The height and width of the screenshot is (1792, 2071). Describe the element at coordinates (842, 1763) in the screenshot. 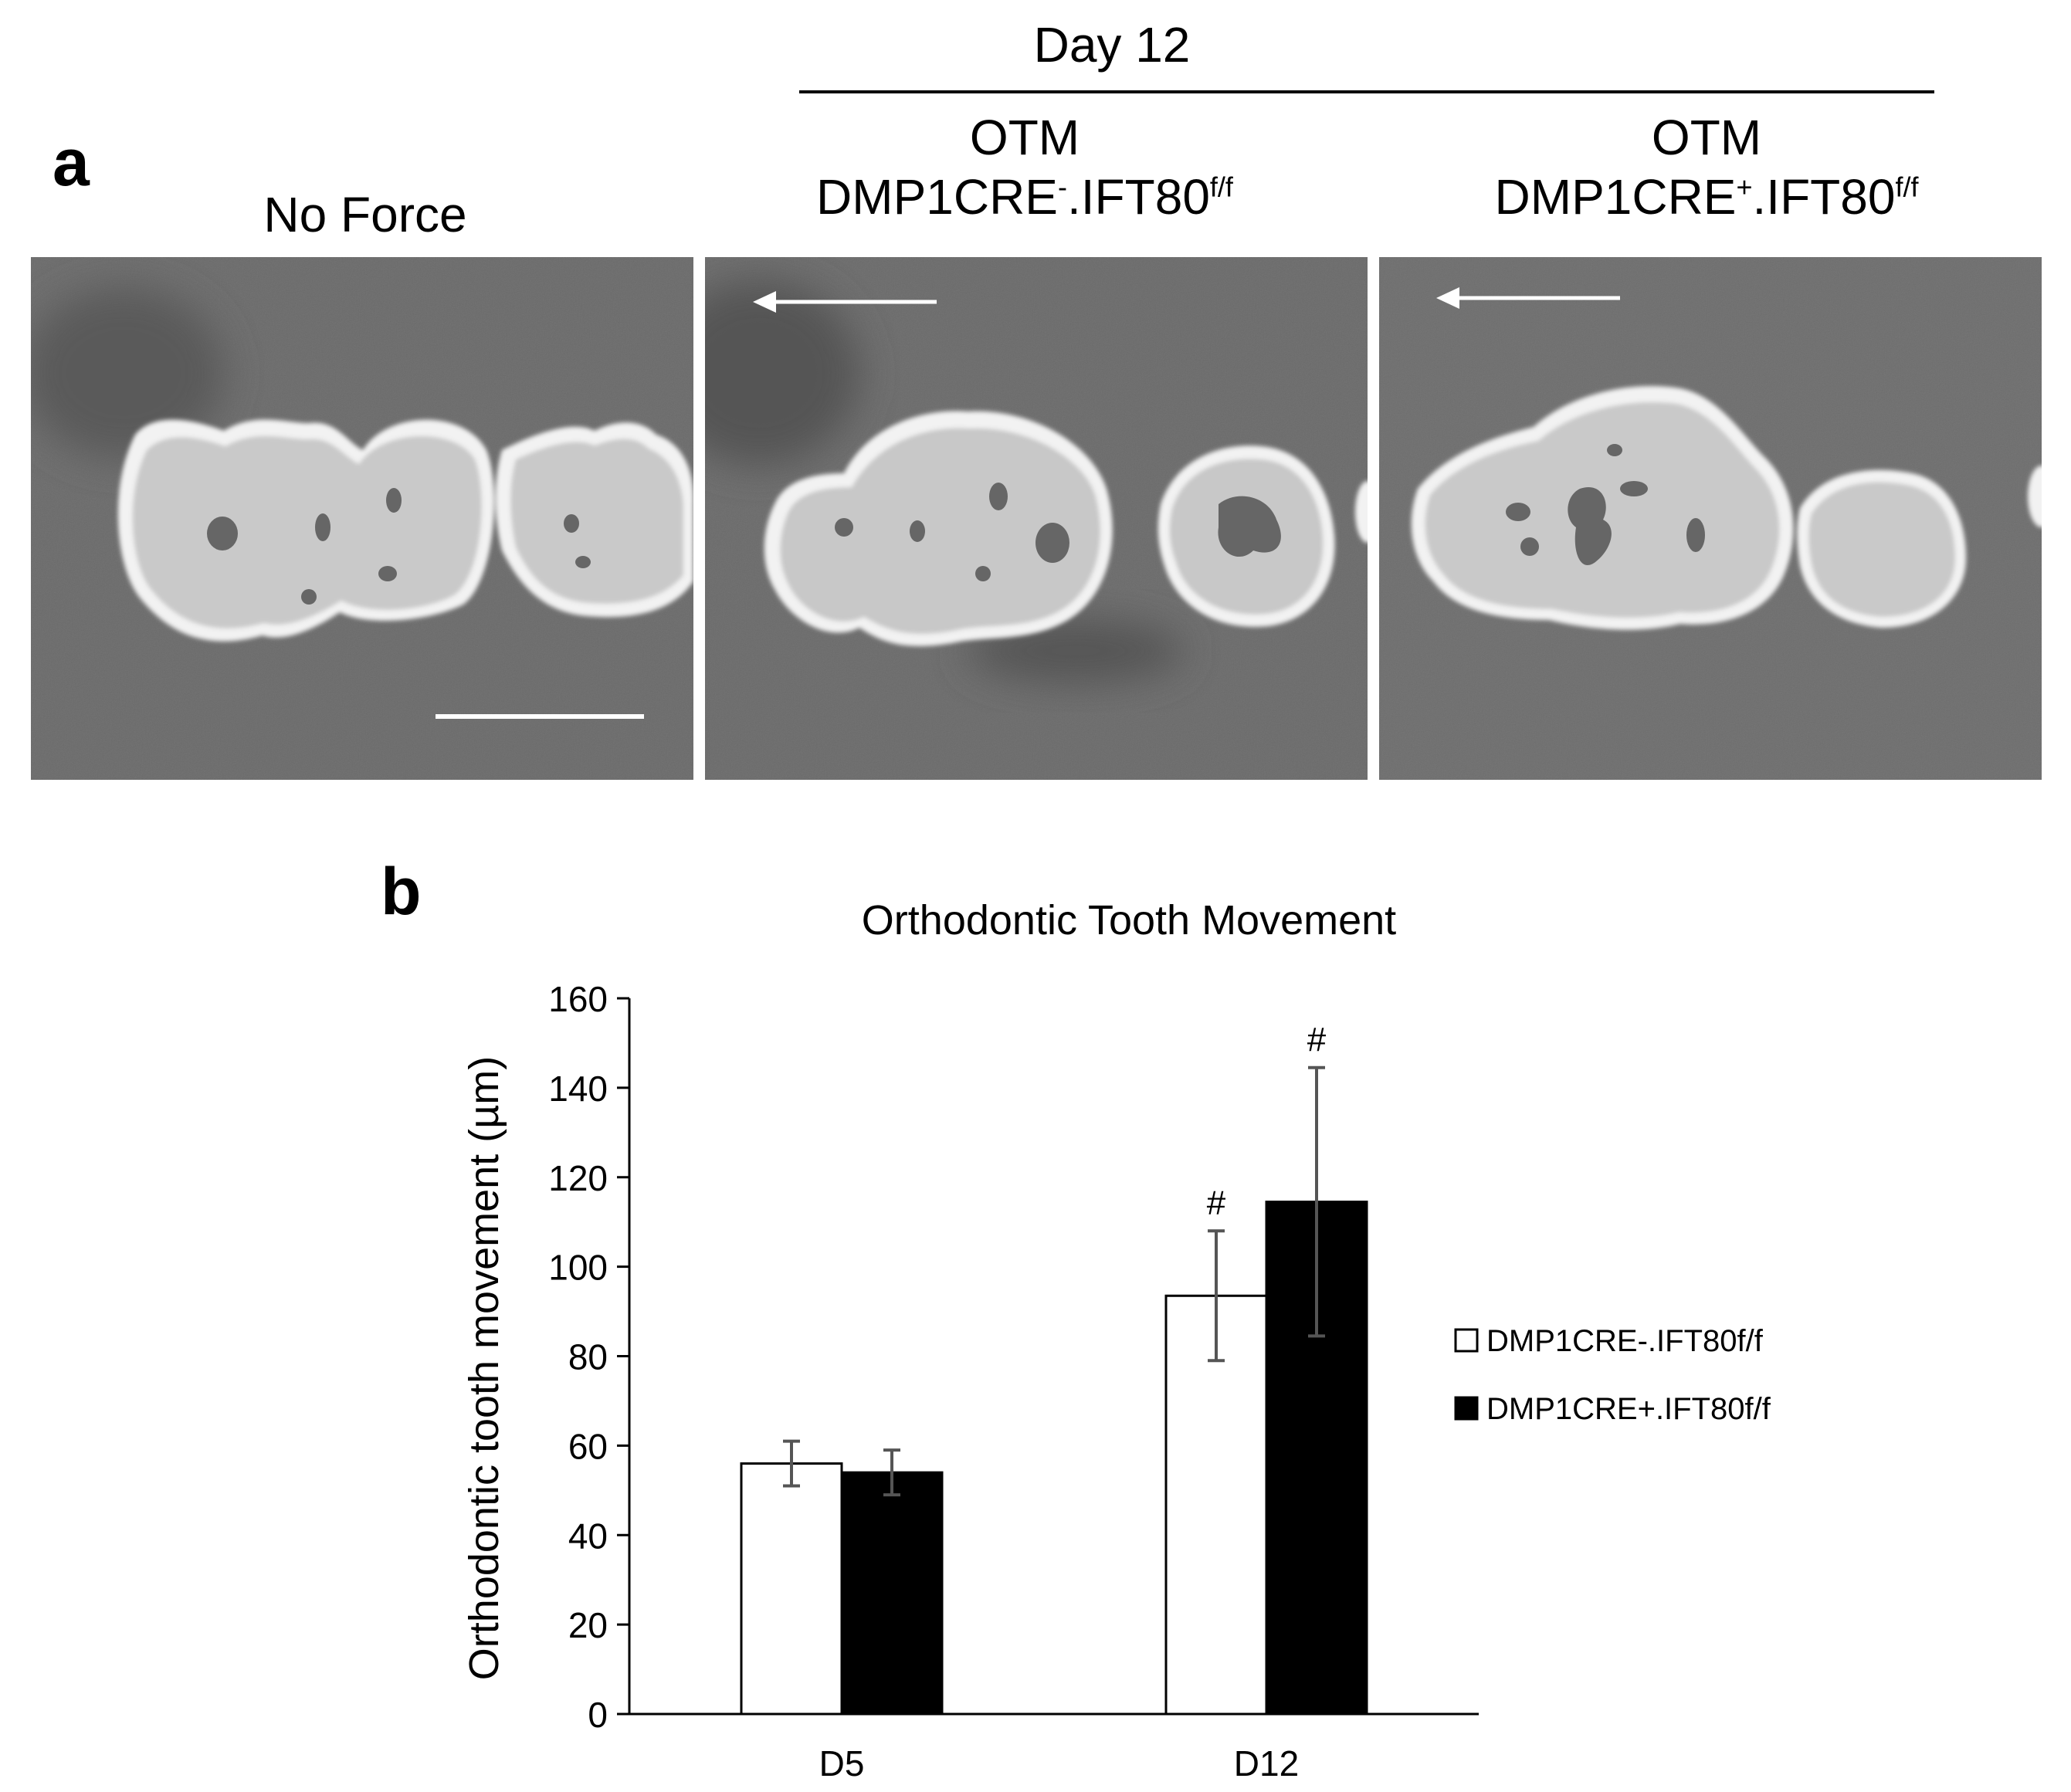

I see `x-tick-label: D5` at that location.